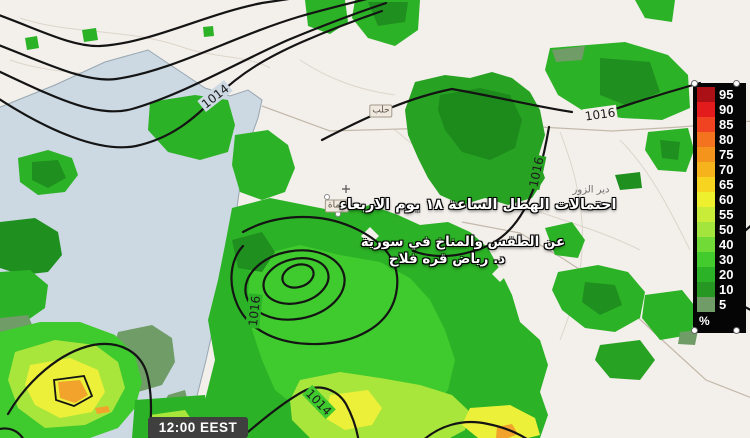  I want to click on valid-time-badge: 12:00 EEST, so click(198, 427).